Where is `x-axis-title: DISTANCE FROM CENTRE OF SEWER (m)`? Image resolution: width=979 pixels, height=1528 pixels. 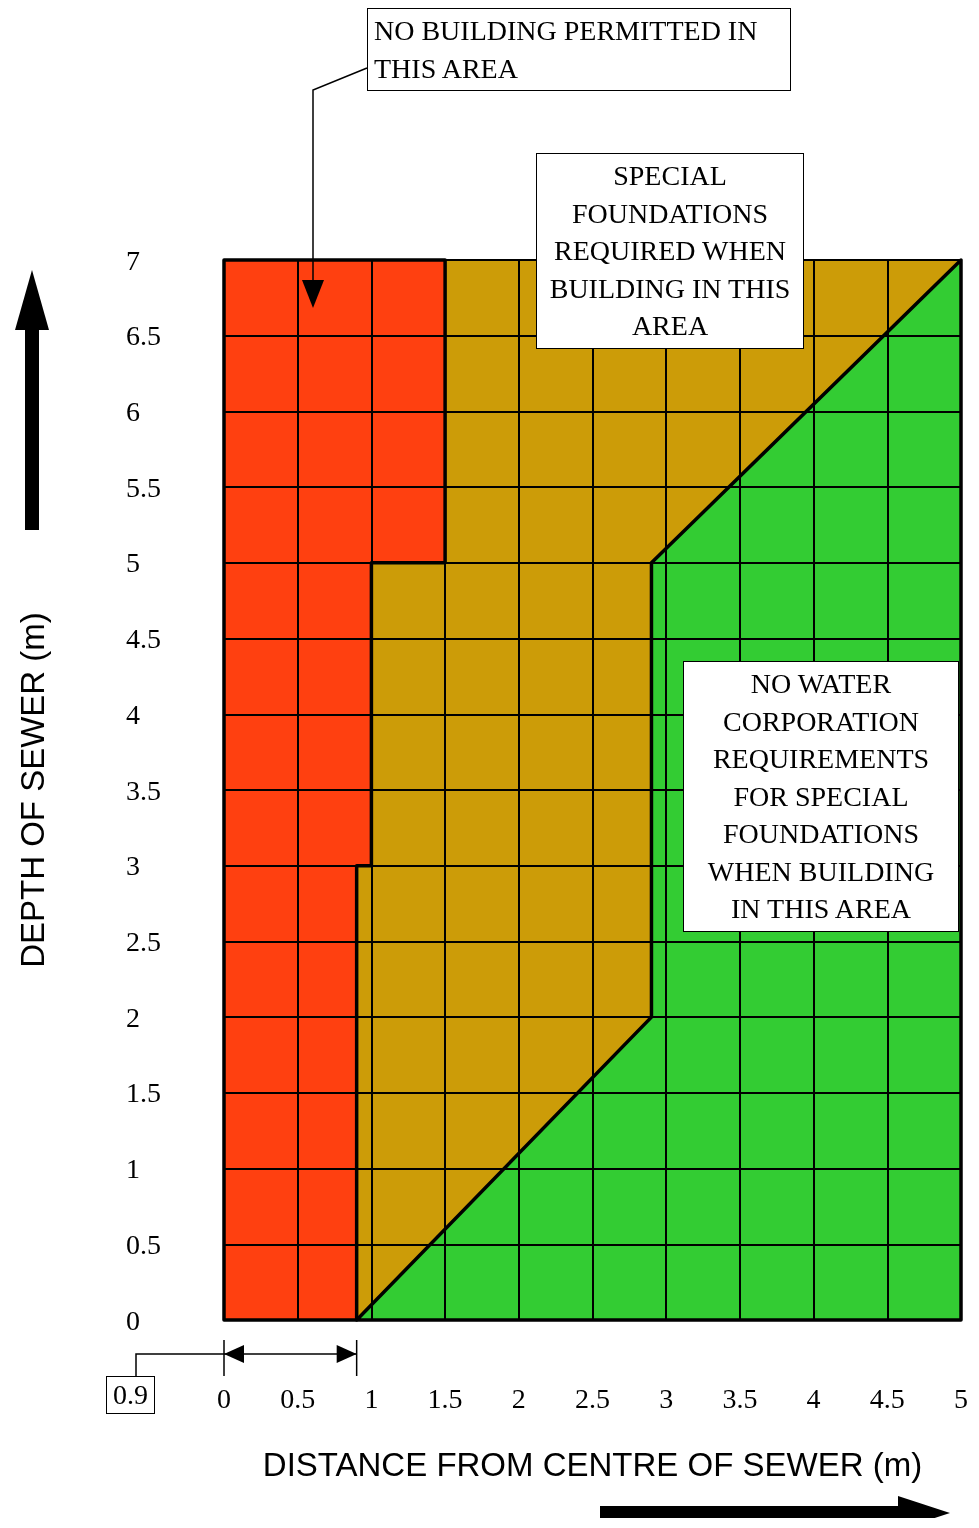
x-axis-title: DISTANCE FROM CENTRE OF SEWER (m) is located at coordinates (592, 1464).